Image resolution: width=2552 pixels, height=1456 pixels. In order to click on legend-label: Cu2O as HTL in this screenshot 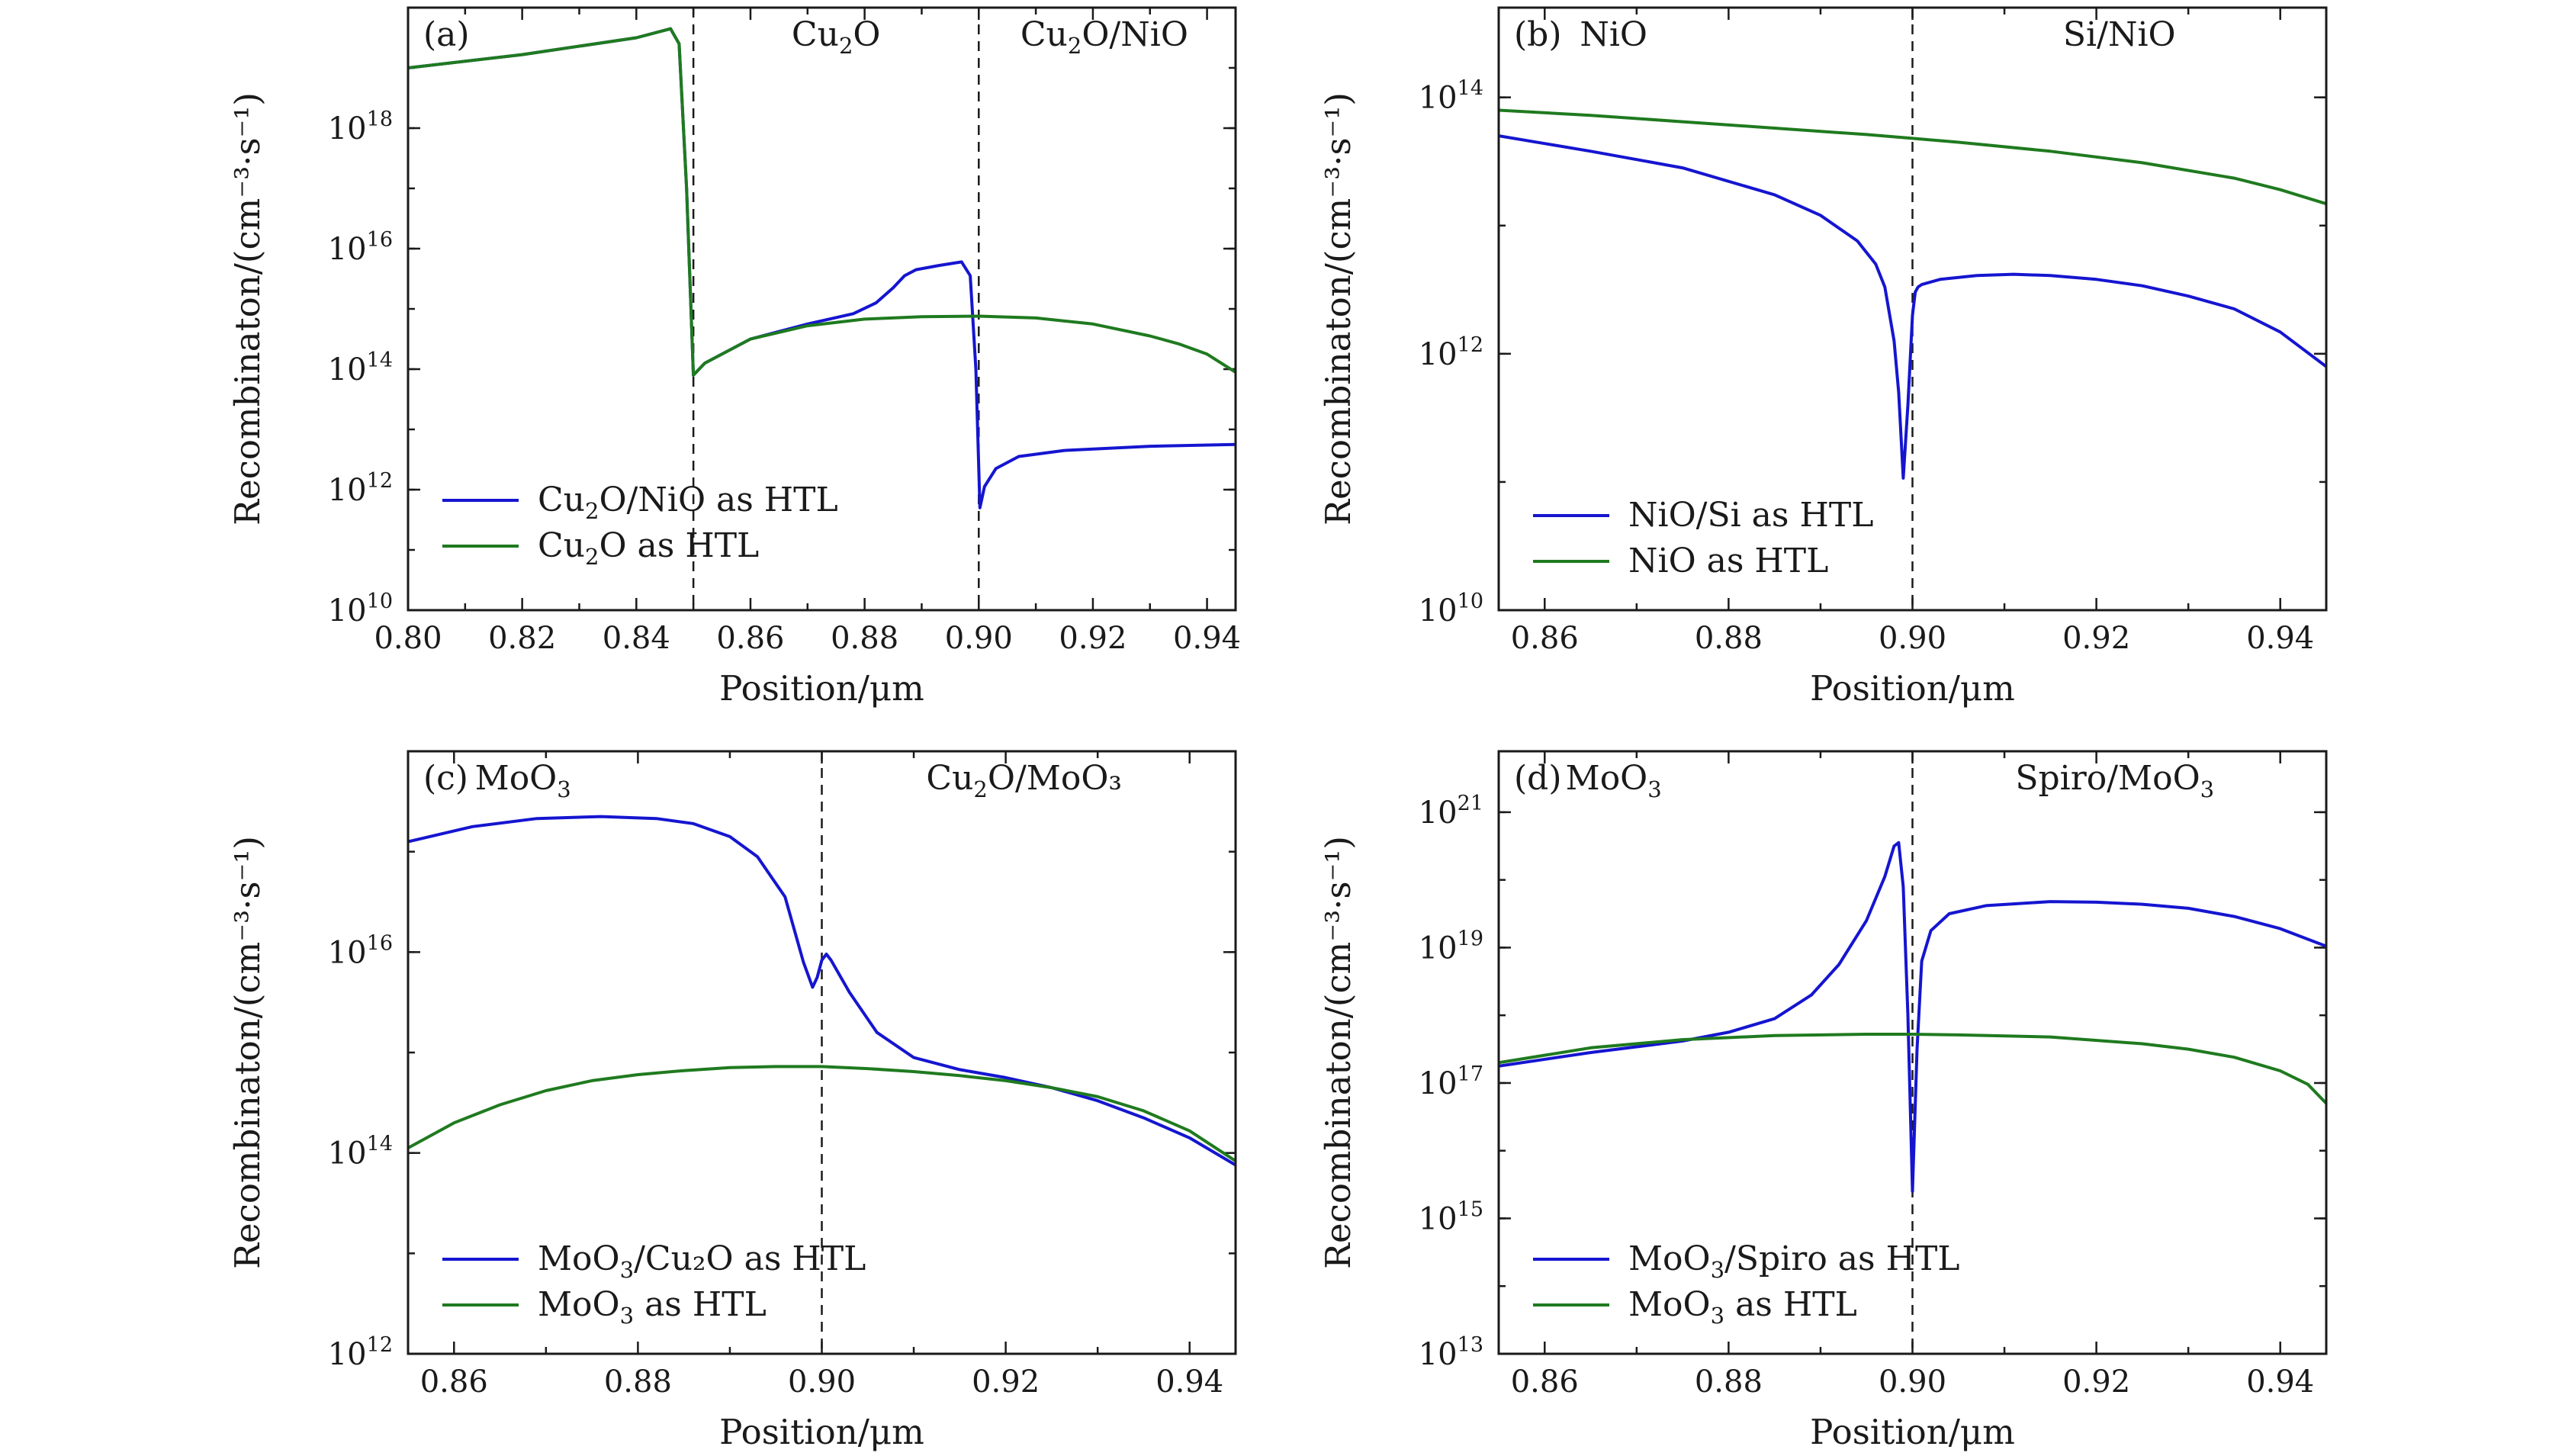, I will do `click(648, 548)`.